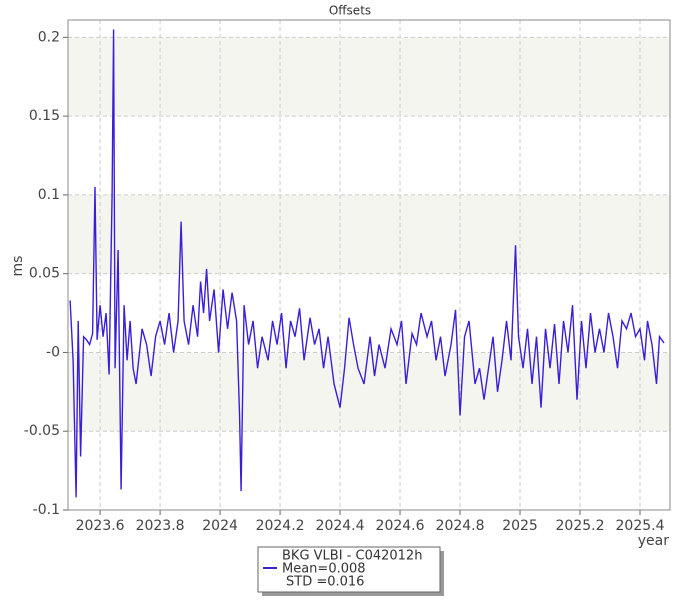  Describe the element at coordinates (460, 526) in the screenshot. I see `x-tick-label: 2024.8` at that location.